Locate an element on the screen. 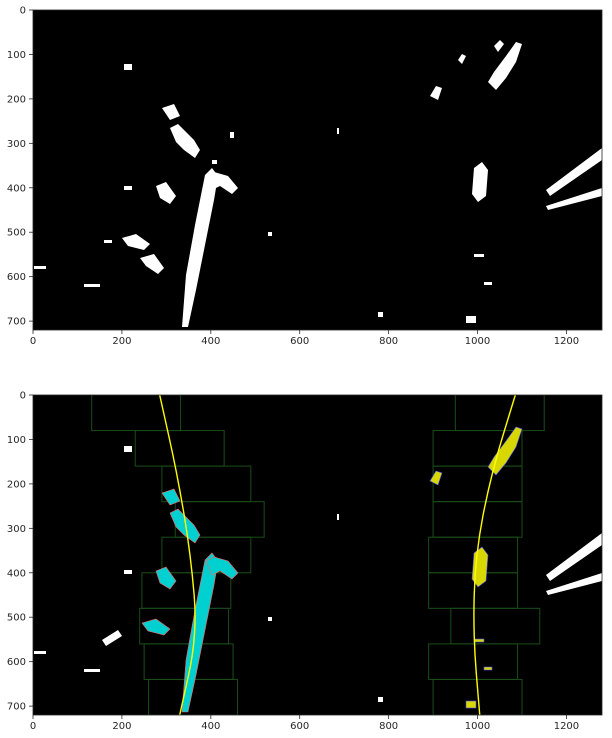 This screenshot has width=612, height=738. bottom-y-tick-label: 500 is located at coordinates (16, 618).